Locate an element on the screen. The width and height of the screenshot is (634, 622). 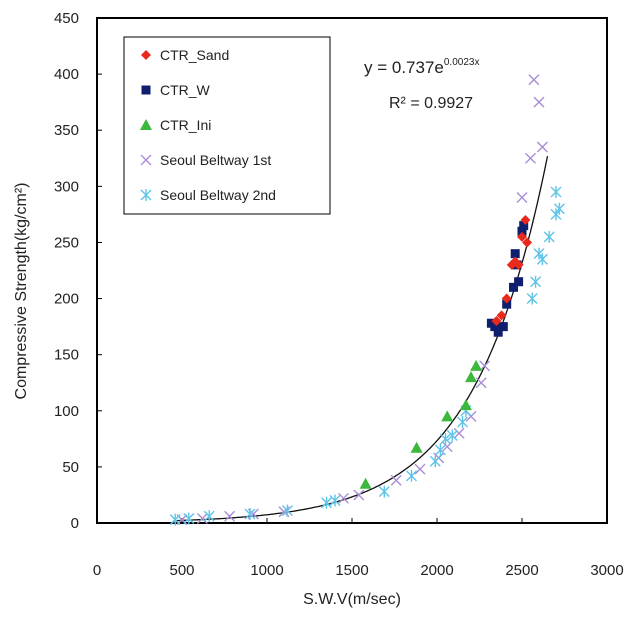
y-axis-label: Compressive Strength(kg/cm²) is located at coordinates (21, 291).